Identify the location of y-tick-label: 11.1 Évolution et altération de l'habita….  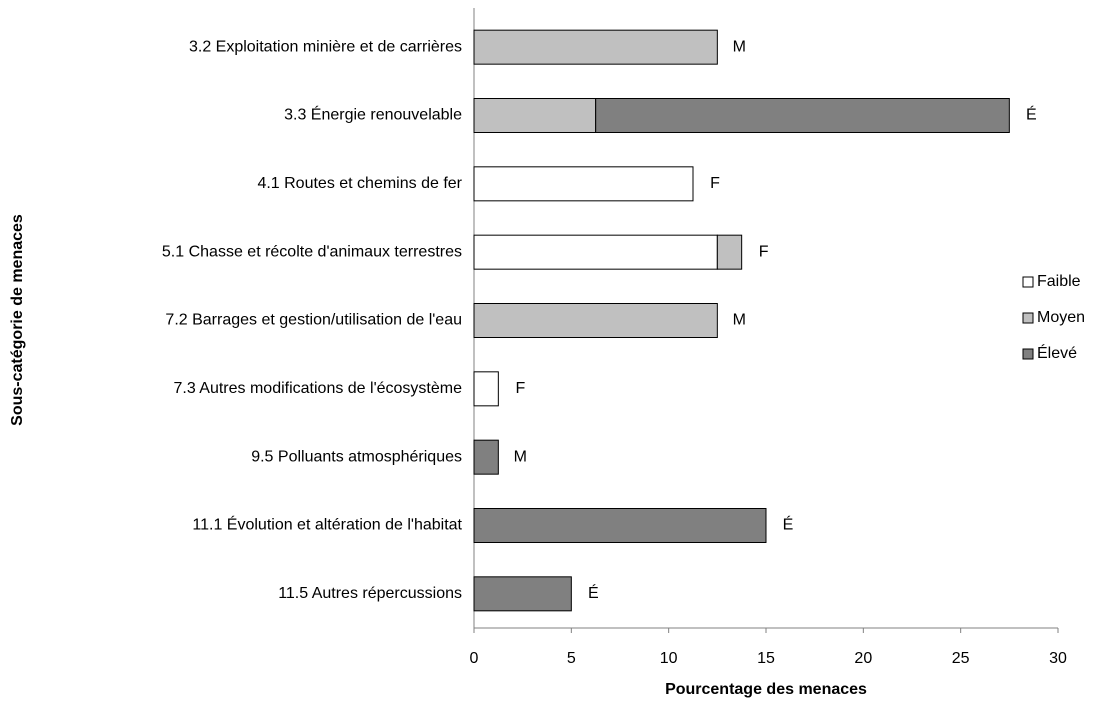
(327, 524).